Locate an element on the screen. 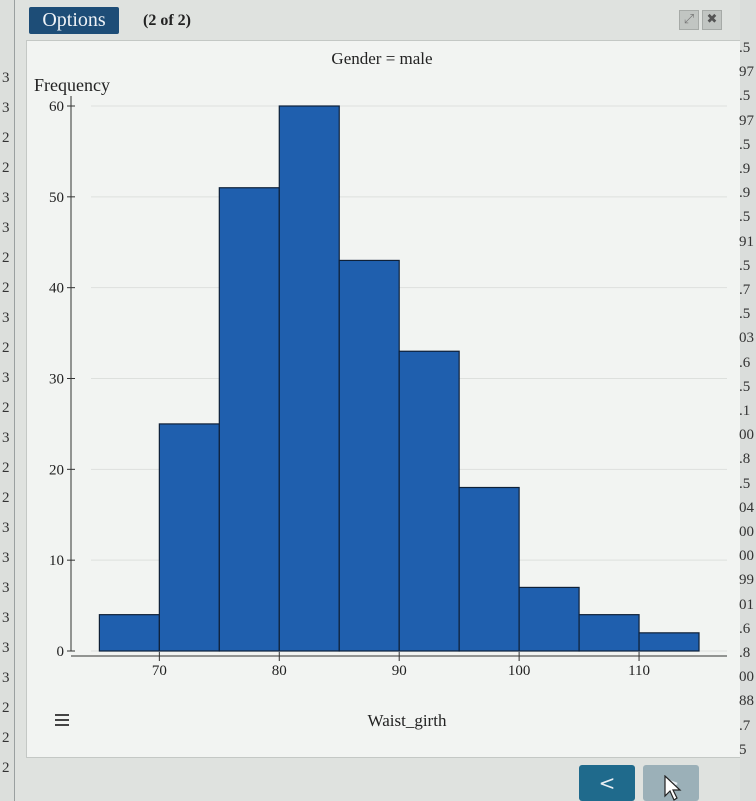  options-button: Options is located at coordinates (74, 20).